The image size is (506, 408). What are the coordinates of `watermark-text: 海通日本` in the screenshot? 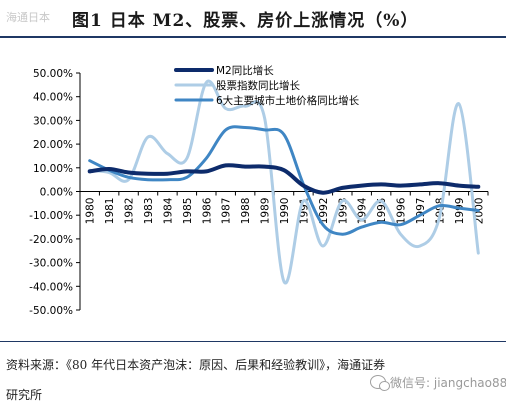 It's located at (28, 17).